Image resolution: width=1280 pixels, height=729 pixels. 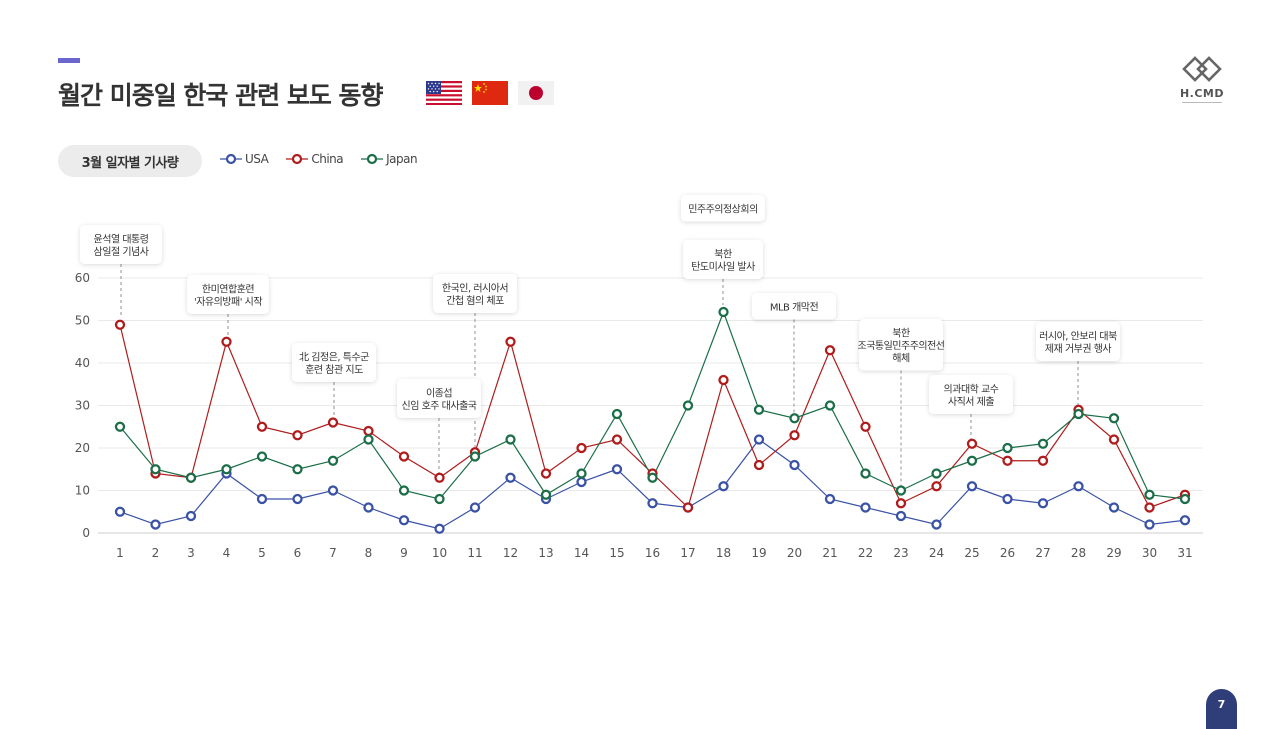 What do you see at coordinates (82, 278) in the screenshot?
I see `y-tick-label: 60` at bounding box center [82, 278].